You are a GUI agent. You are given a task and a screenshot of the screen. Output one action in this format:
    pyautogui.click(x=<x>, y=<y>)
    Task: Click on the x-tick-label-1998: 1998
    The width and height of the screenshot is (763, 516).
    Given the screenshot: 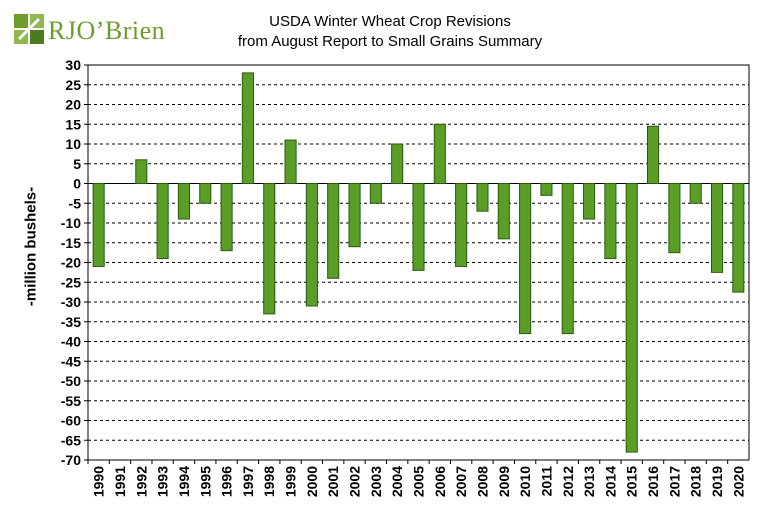 What is the action you would take?
    pyautogui.click(x=269, y=481)
    